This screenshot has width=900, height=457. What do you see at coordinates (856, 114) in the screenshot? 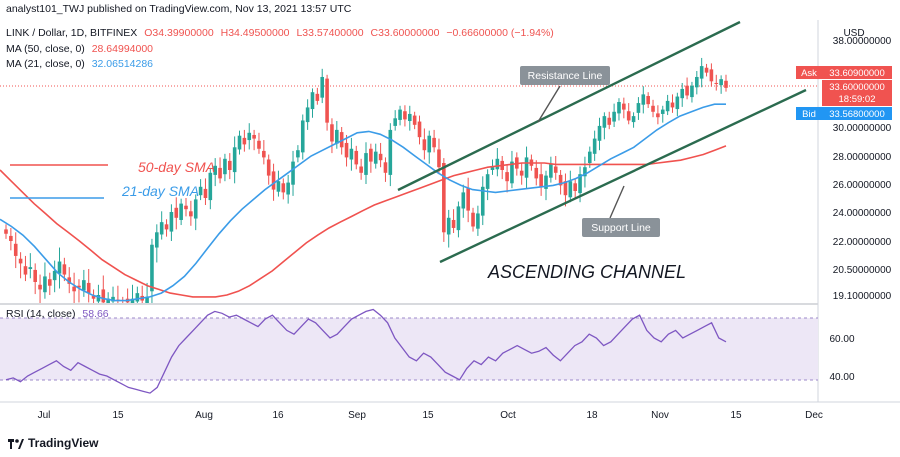
I see `bid-price: 33.56800000` at bounding box center [856, 114].